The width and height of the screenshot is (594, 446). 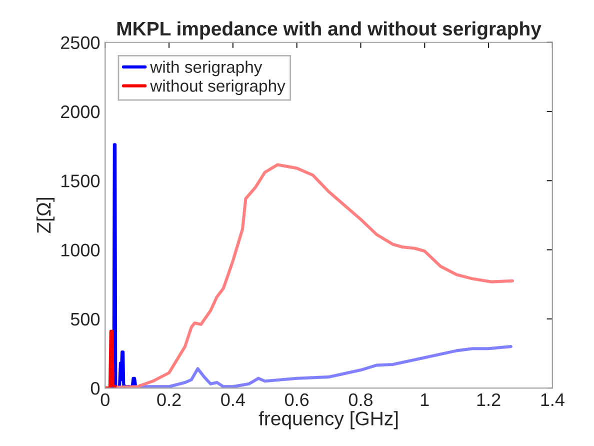 I want to click on legend-label: with serigraphy, so click(x=206, y=68).